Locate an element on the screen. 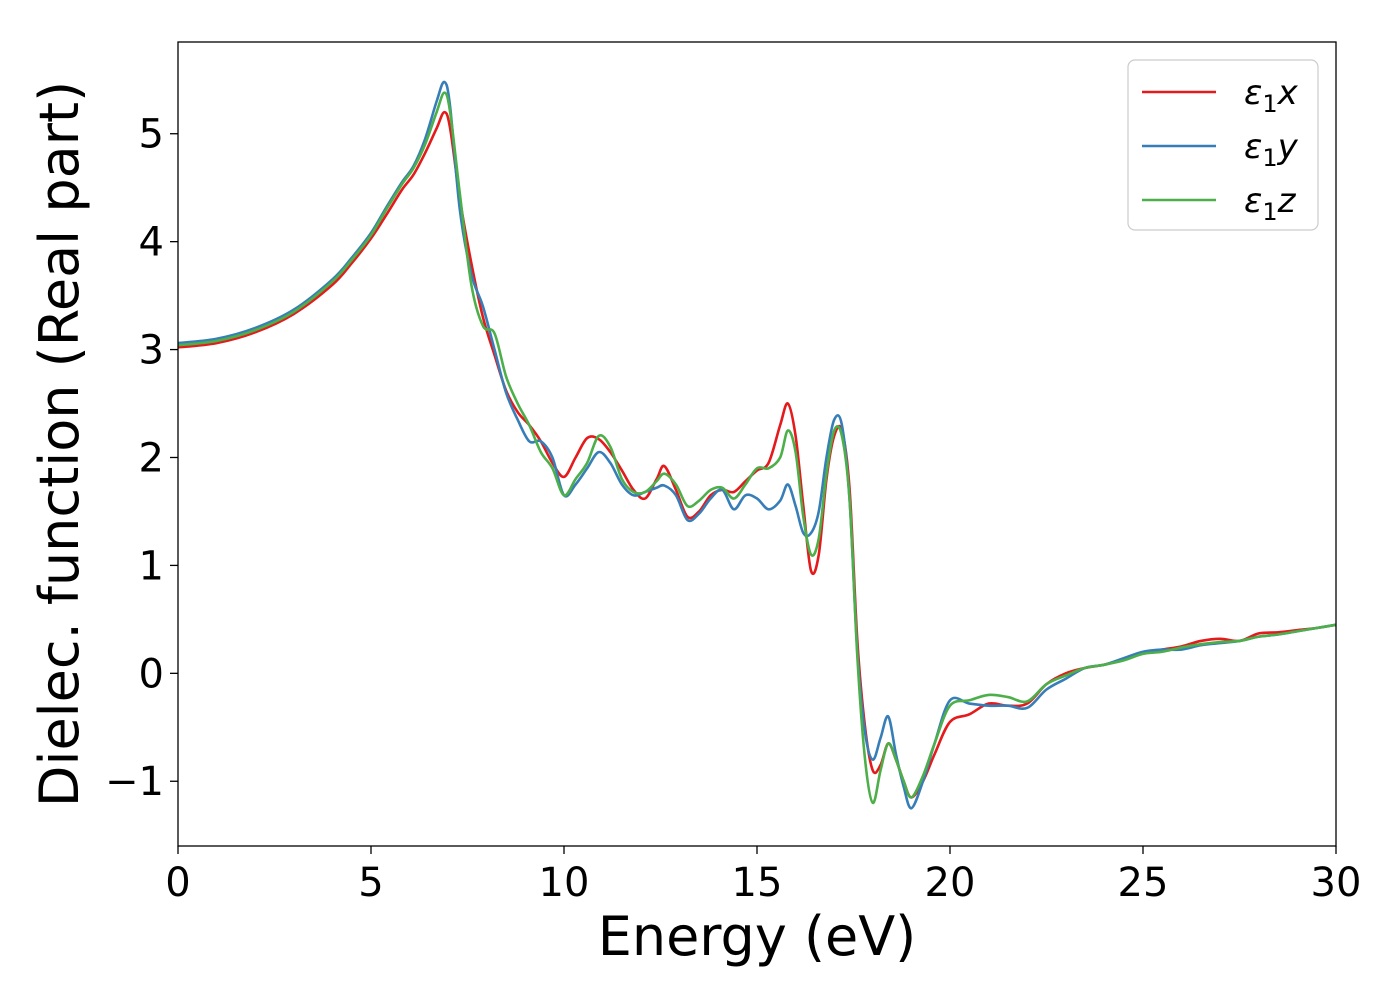 The image size is (1400, 1000). x-tick-label: 25 is located at coordinates (1143, 883).